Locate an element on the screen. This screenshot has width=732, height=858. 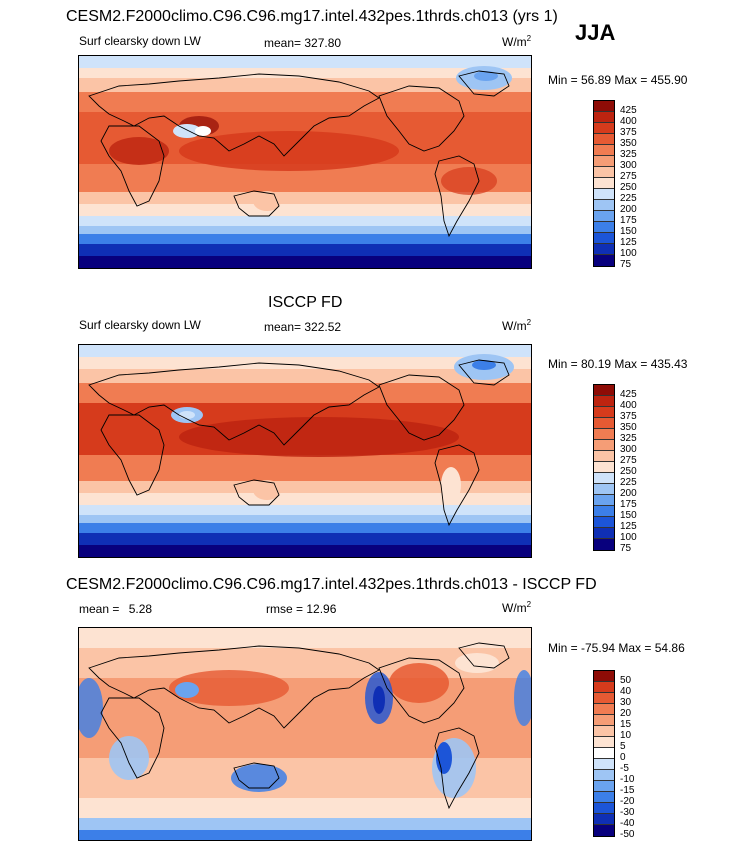
panel3-units: W/m2 is located at coordinates (517, 608).